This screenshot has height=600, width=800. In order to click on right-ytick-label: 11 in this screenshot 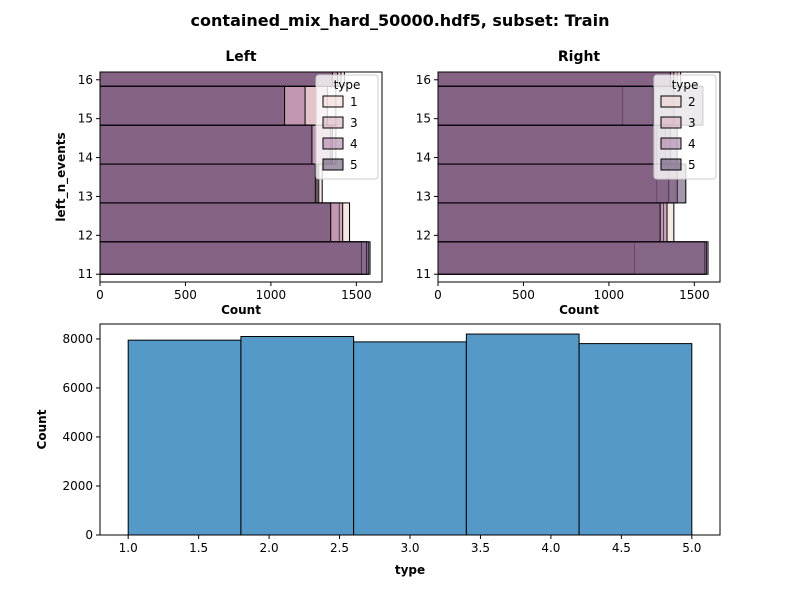, I will do `click(423, 274)`.